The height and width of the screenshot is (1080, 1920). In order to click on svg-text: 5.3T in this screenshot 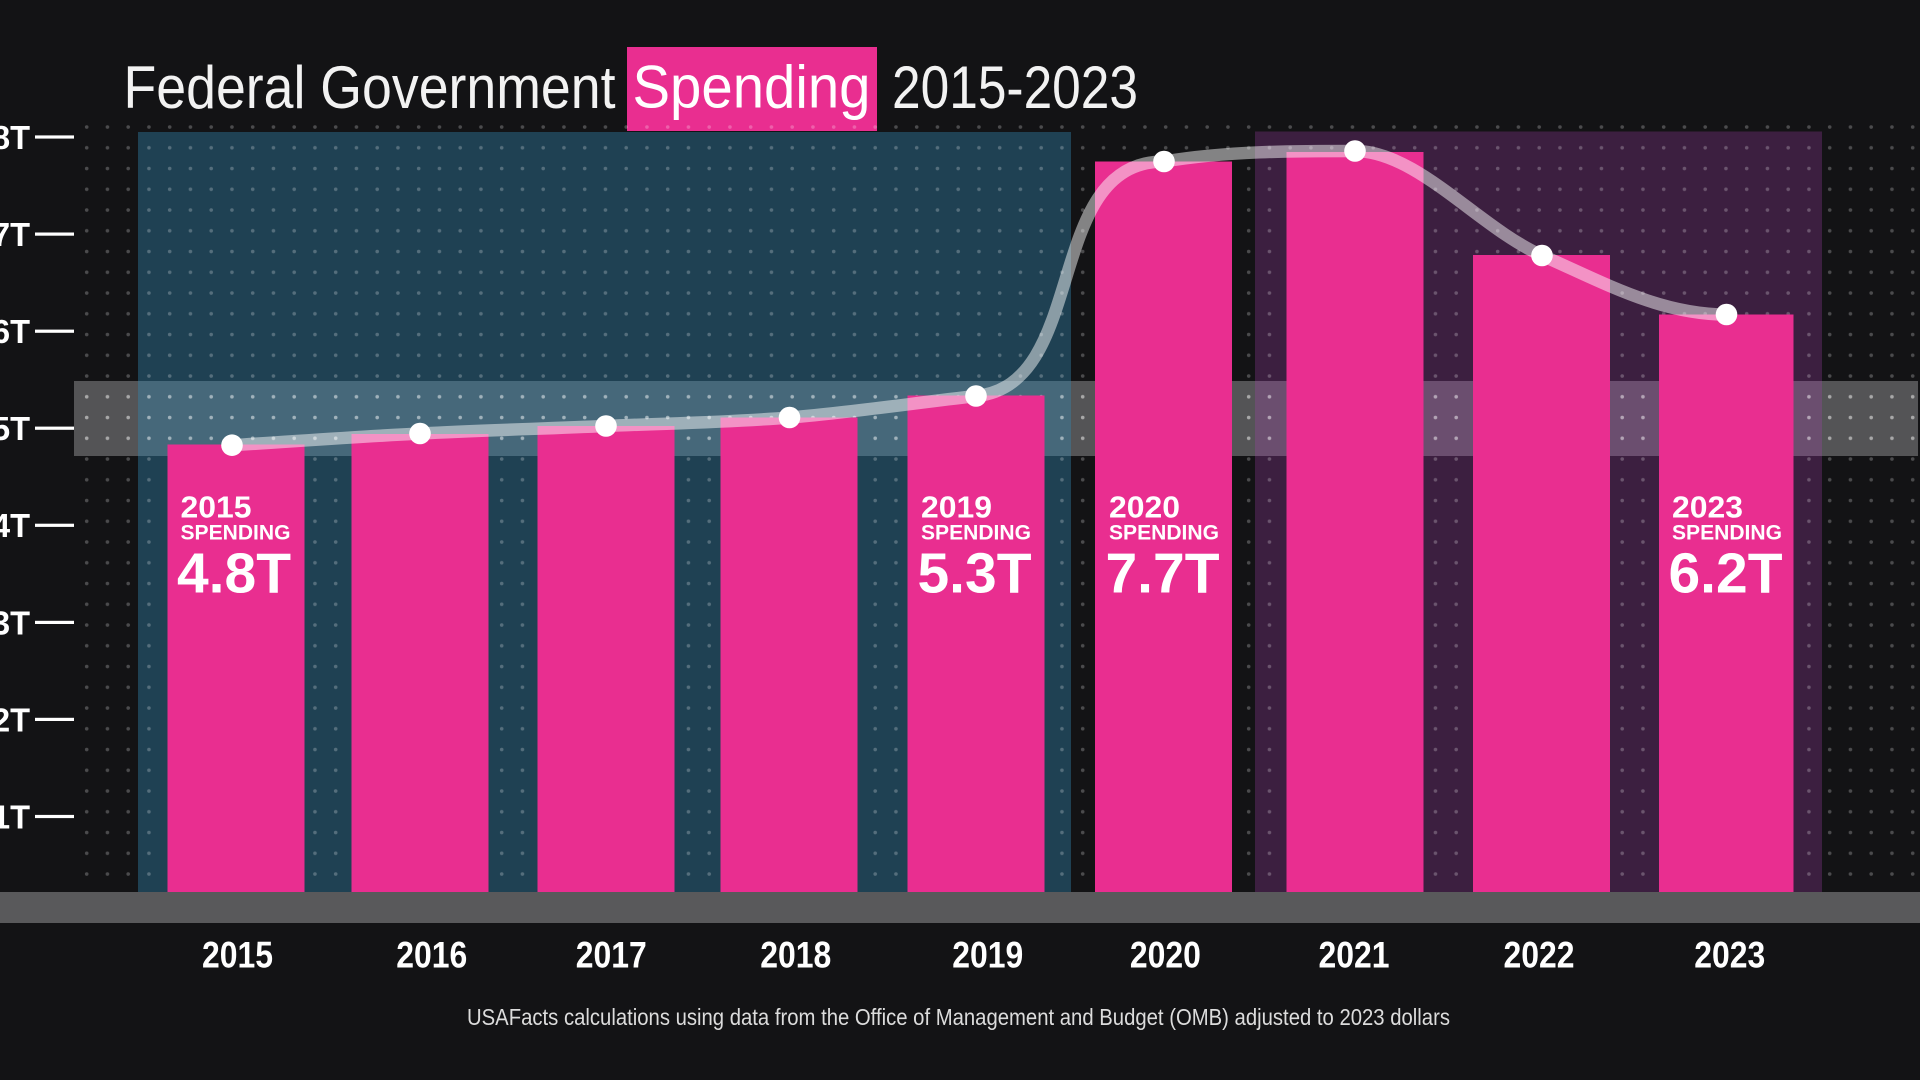, I will do `click(975, 574)`.